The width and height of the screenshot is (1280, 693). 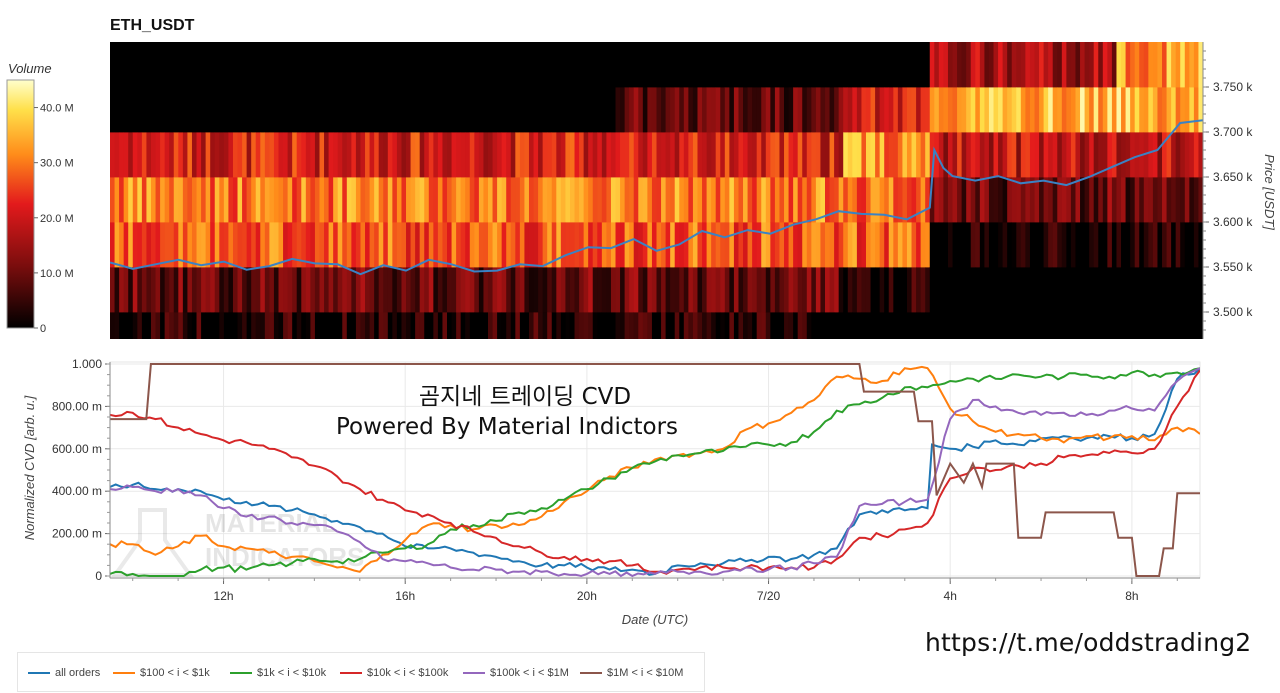 What do you see at coordinates (64, 673) in the screenshot?
I see `legend-item: all orders` at bounding box center [64, 673].